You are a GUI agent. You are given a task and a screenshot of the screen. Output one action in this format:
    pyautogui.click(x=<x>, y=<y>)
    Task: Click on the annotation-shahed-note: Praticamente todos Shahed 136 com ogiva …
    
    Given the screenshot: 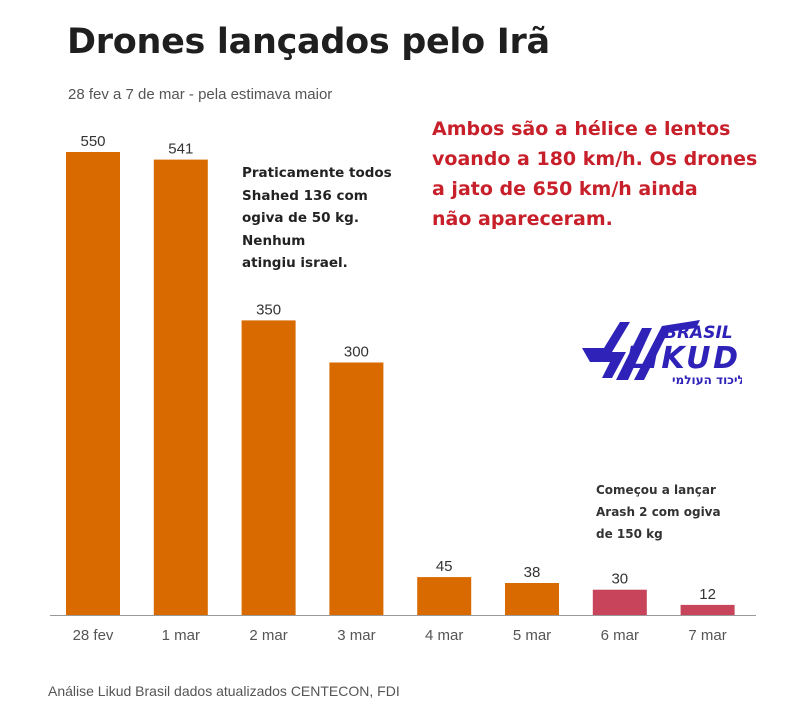 What is the action you would take?
    pyautogui.click(x=317, y=218)
    